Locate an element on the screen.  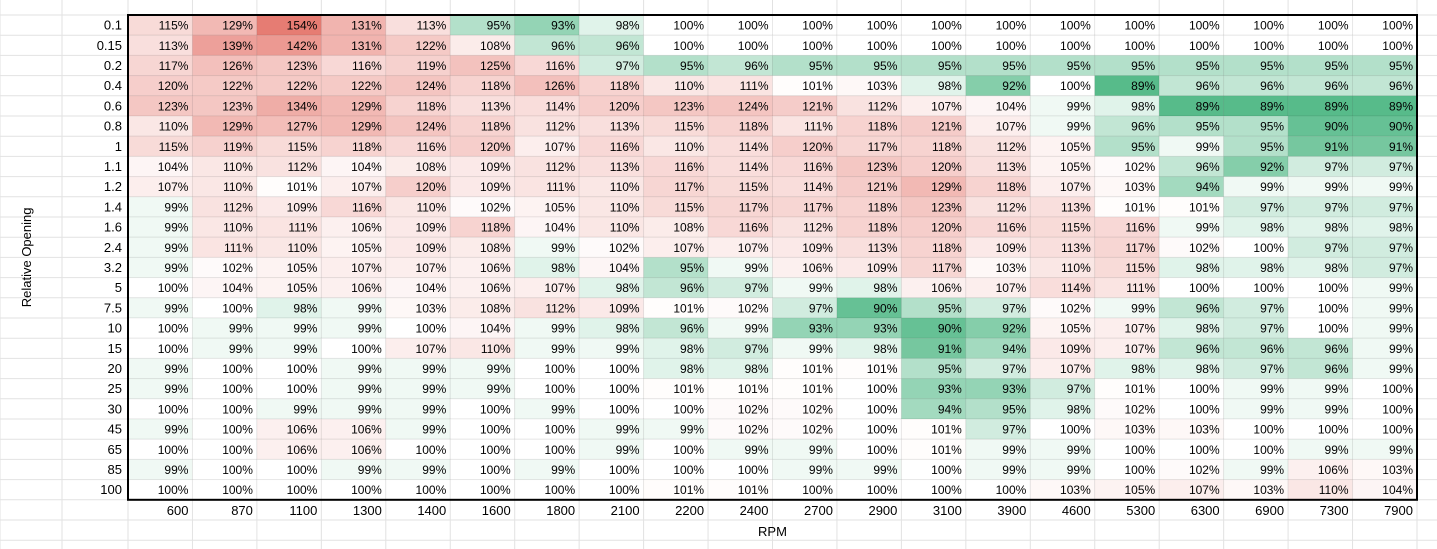
y-tick-label: 25 is located at coordinates (115, 388).